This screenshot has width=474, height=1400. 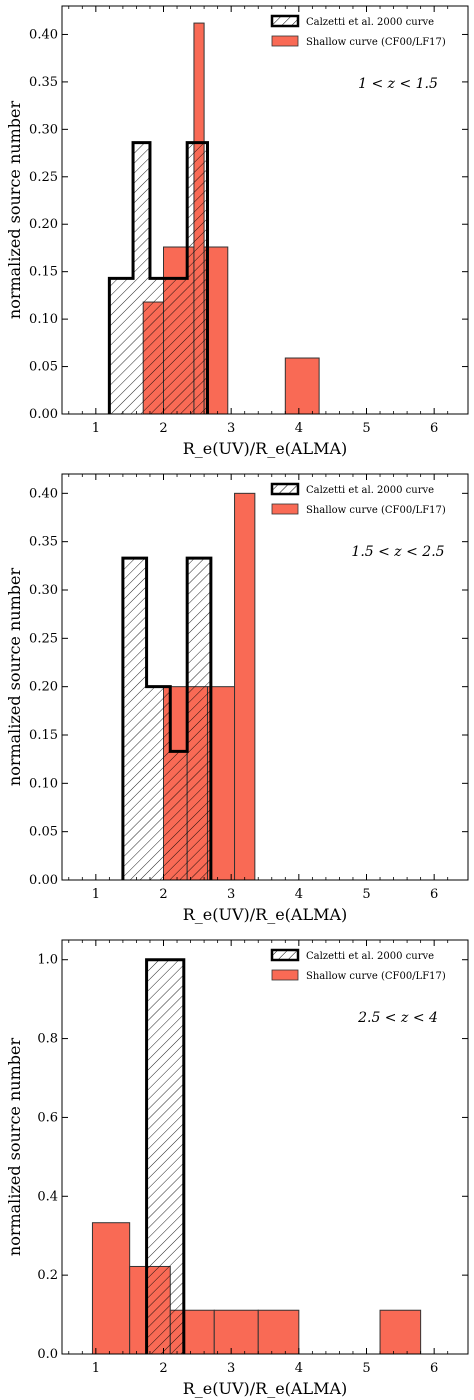 What do you see at coordinates (47, 1117) in the screenshot?
I see `y-tick-label: 0.6` at bounding box center [47, 1117].